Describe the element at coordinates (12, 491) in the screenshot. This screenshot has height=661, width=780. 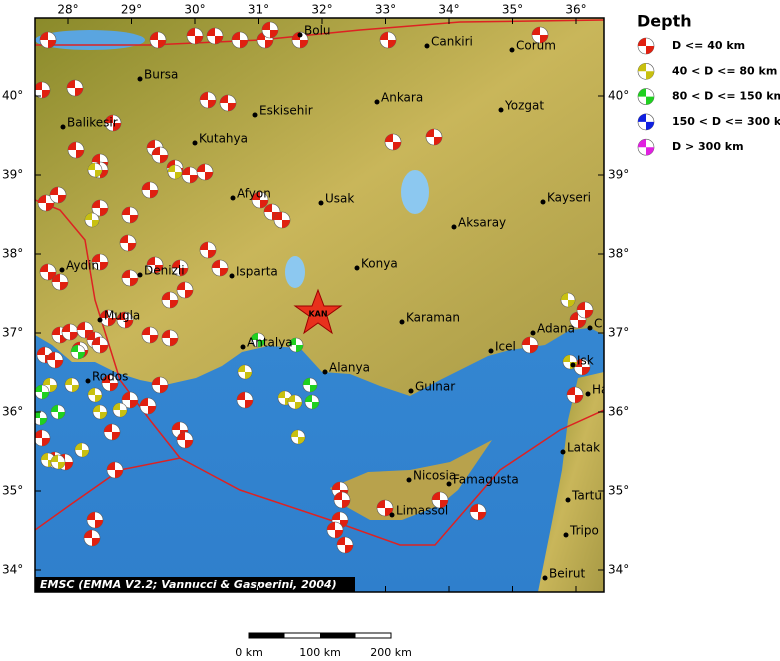
I see `y-tick-label: 35°` at that location.